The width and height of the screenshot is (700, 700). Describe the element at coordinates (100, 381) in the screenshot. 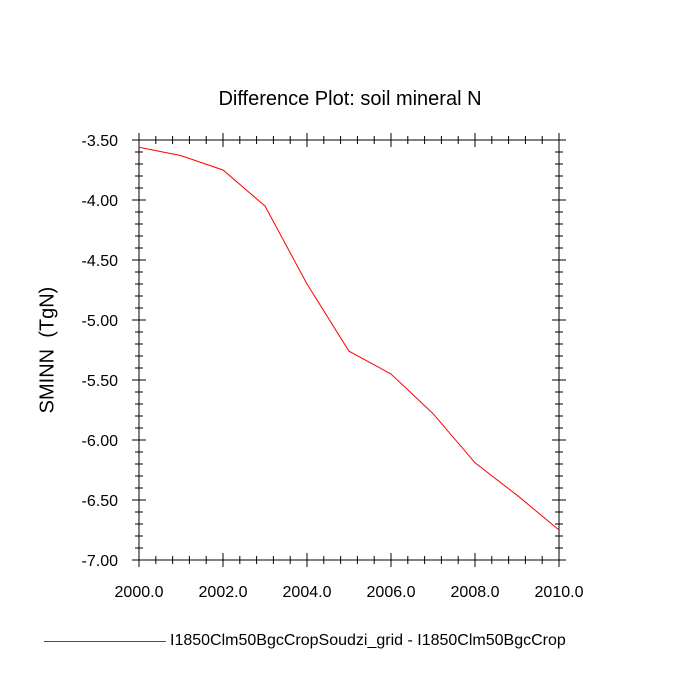

I see `y-tick-label: -5.50` at that location.